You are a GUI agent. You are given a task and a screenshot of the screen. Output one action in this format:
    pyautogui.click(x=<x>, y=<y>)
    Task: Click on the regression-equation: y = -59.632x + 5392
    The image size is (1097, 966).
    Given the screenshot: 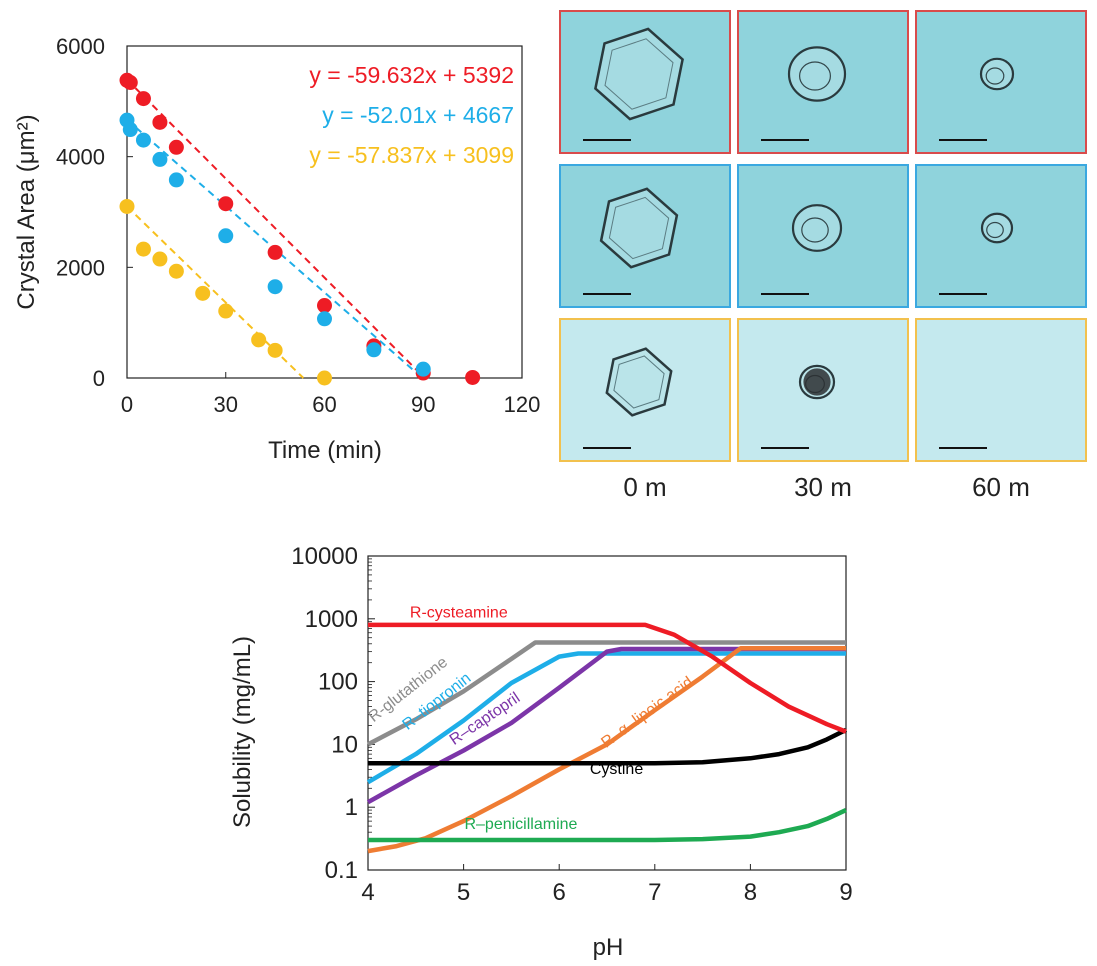 What is the action you would take?
    pyautogui.click(x=411, y=75)
    